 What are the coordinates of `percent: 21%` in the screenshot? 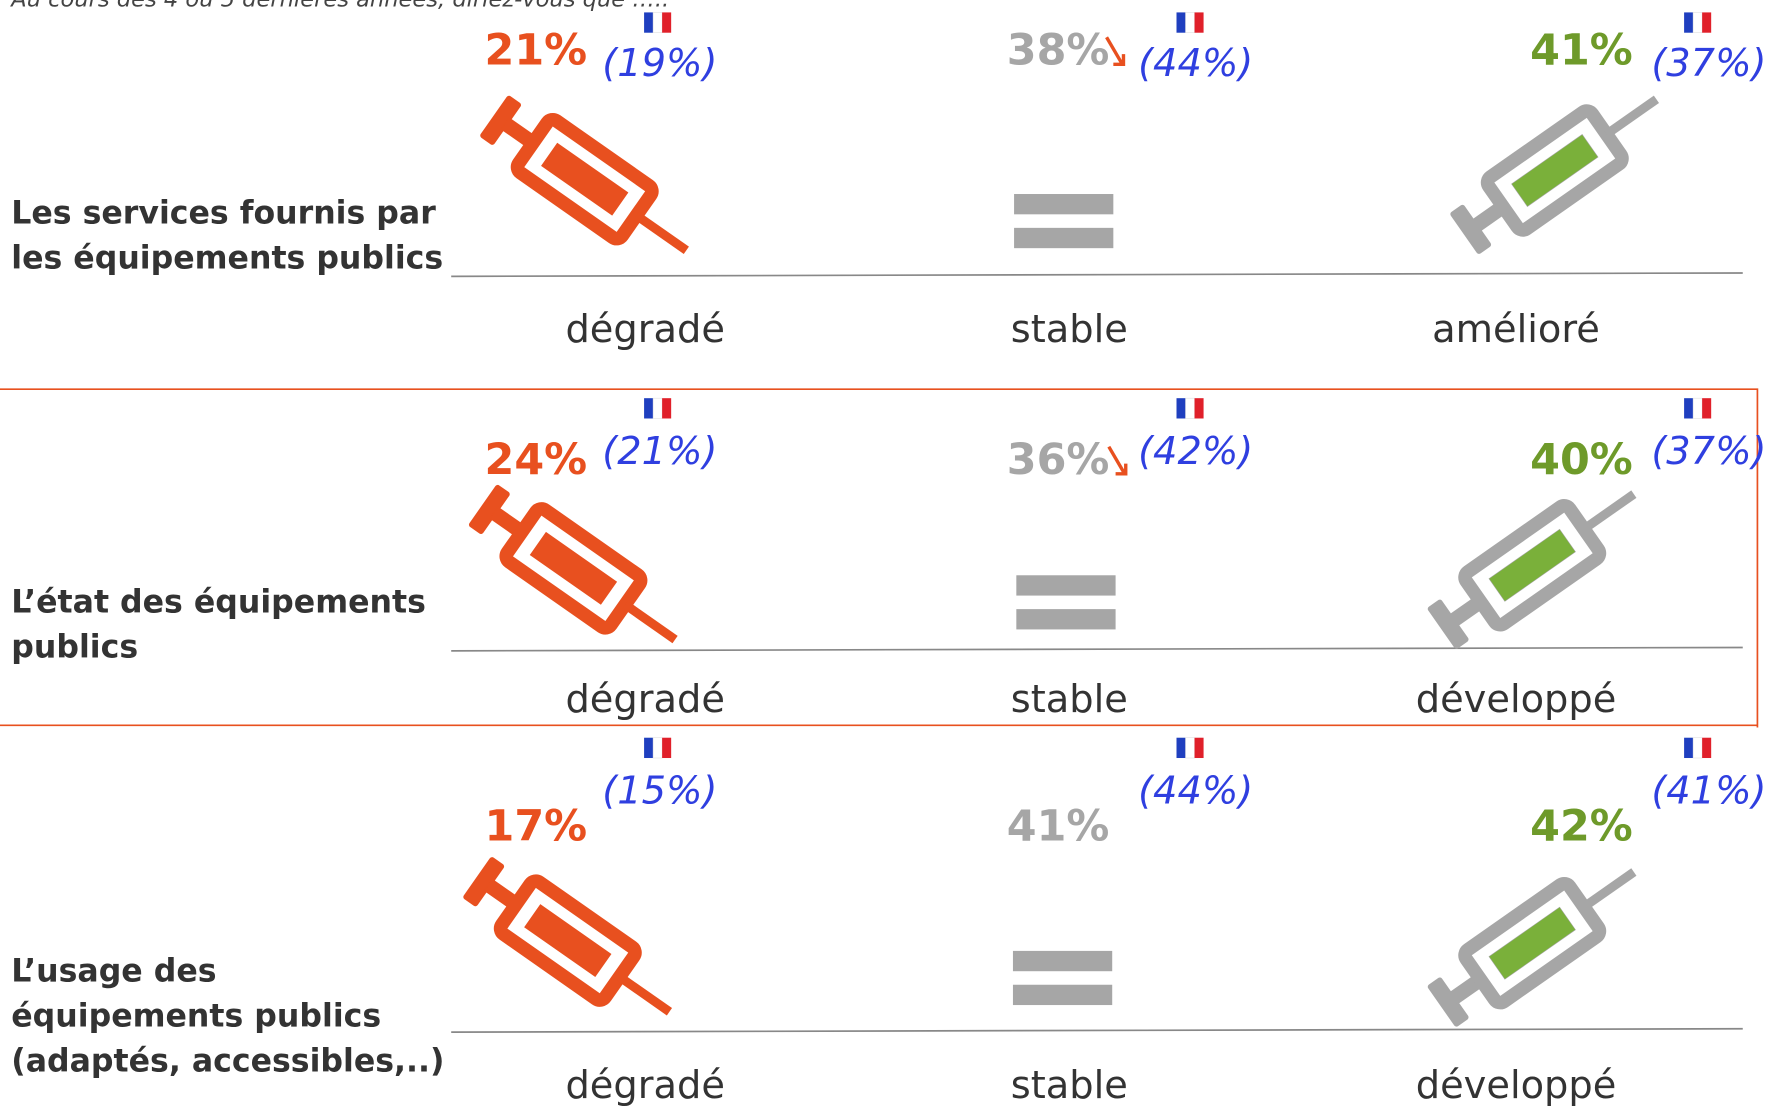 It's located at (536, 51).